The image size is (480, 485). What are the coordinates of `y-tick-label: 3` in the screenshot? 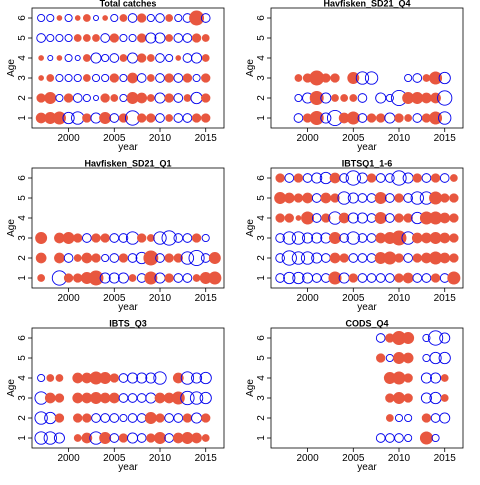 It's located at (261, 398).